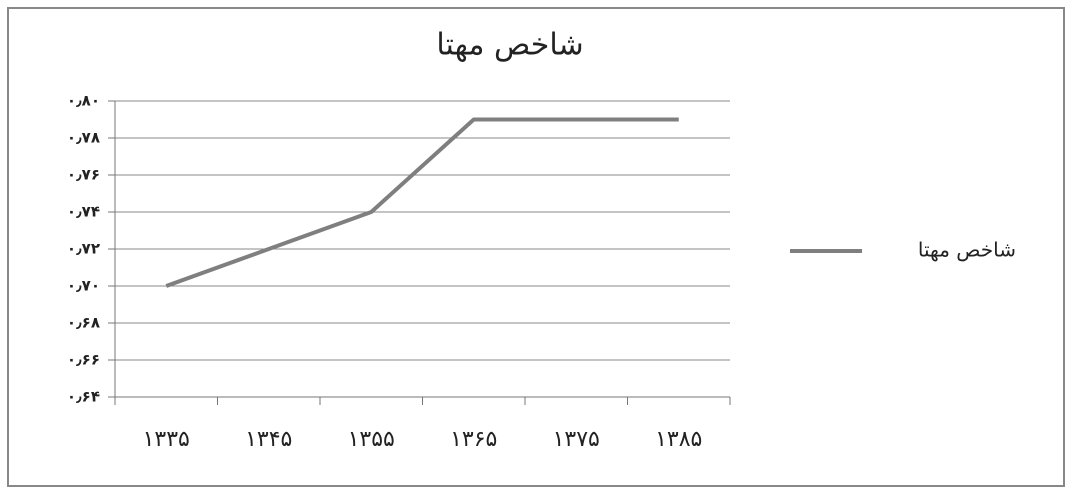  What do you see at coordinates (83, 286) in the screenshot?
I see `y-tick-label: ۰٫۷۰` at bounding box center [83, 286].